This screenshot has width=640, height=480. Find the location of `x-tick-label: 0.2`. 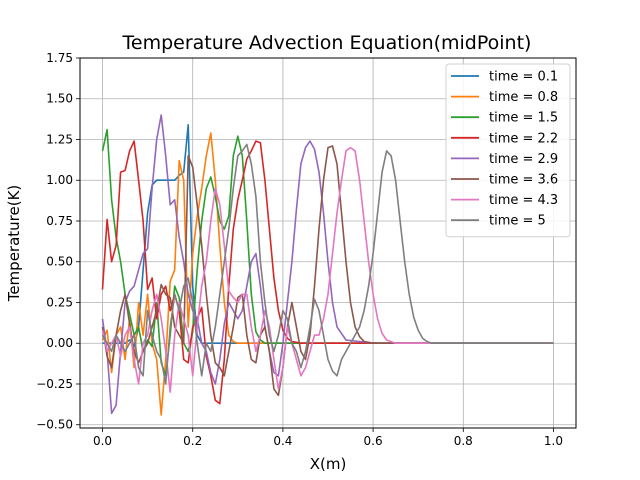

x-tick-label: 0.2 is located at coordinates (192, 441).